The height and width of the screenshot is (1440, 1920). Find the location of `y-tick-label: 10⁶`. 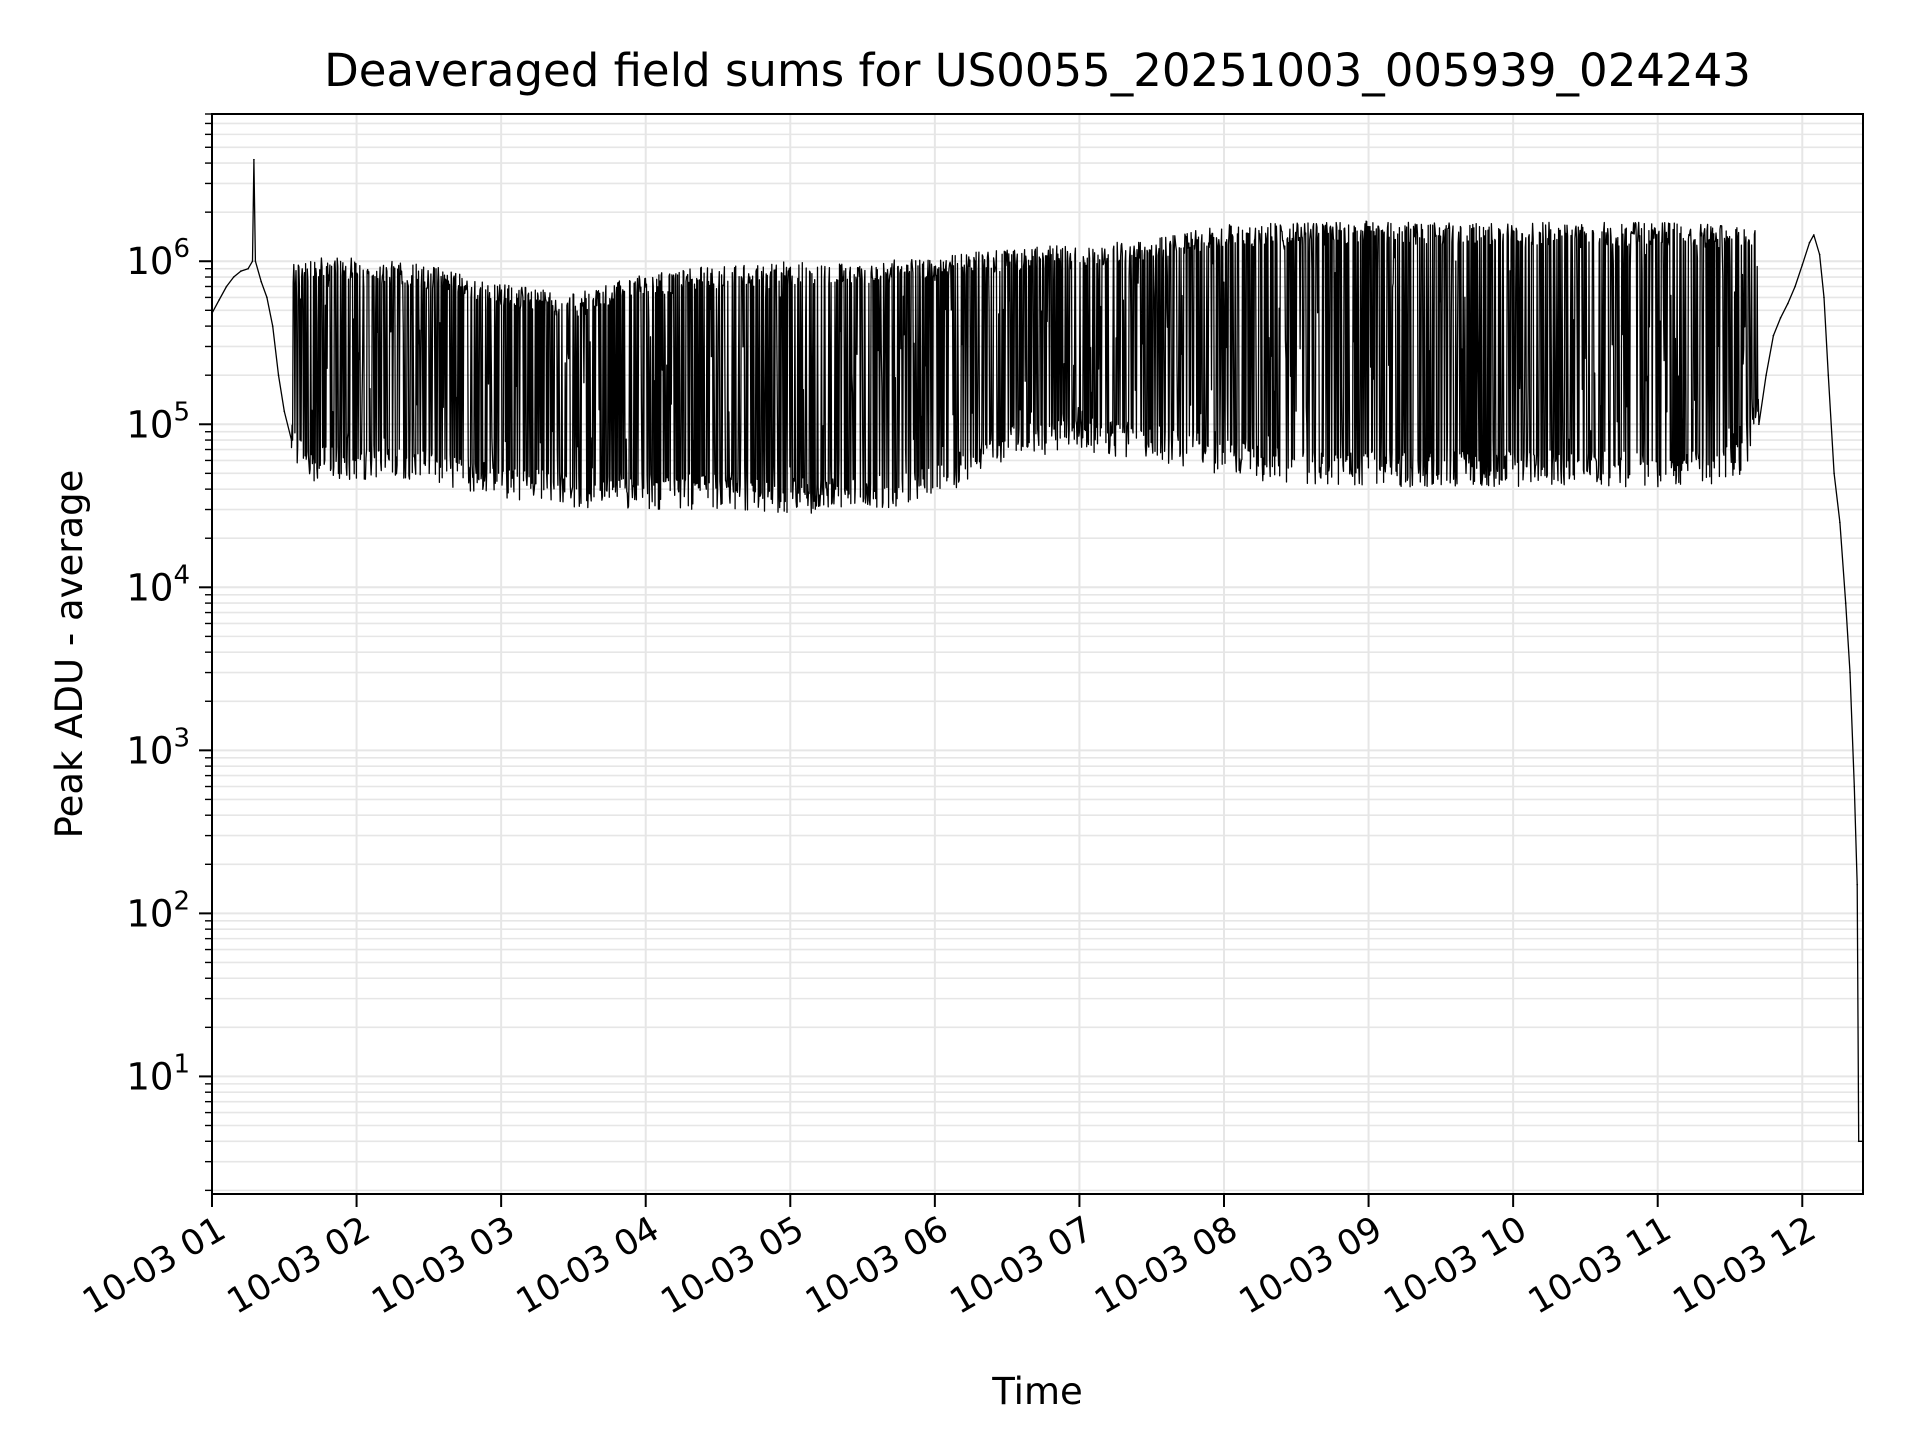

y-tick-label: 10⁶ is located at coordinates (158, 258).